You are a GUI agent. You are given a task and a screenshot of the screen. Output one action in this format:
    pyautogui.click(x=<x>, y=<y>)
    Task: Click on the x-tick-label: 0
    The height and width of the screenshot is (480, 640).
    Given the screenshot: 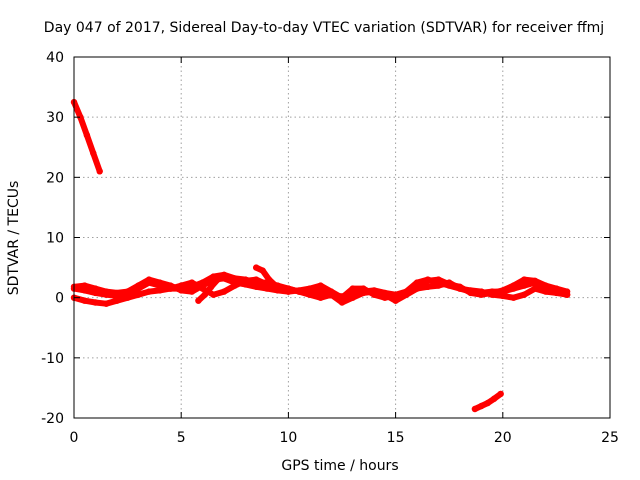 What is the action you would take?
    pyautogui.click(x=74, y=438)
    